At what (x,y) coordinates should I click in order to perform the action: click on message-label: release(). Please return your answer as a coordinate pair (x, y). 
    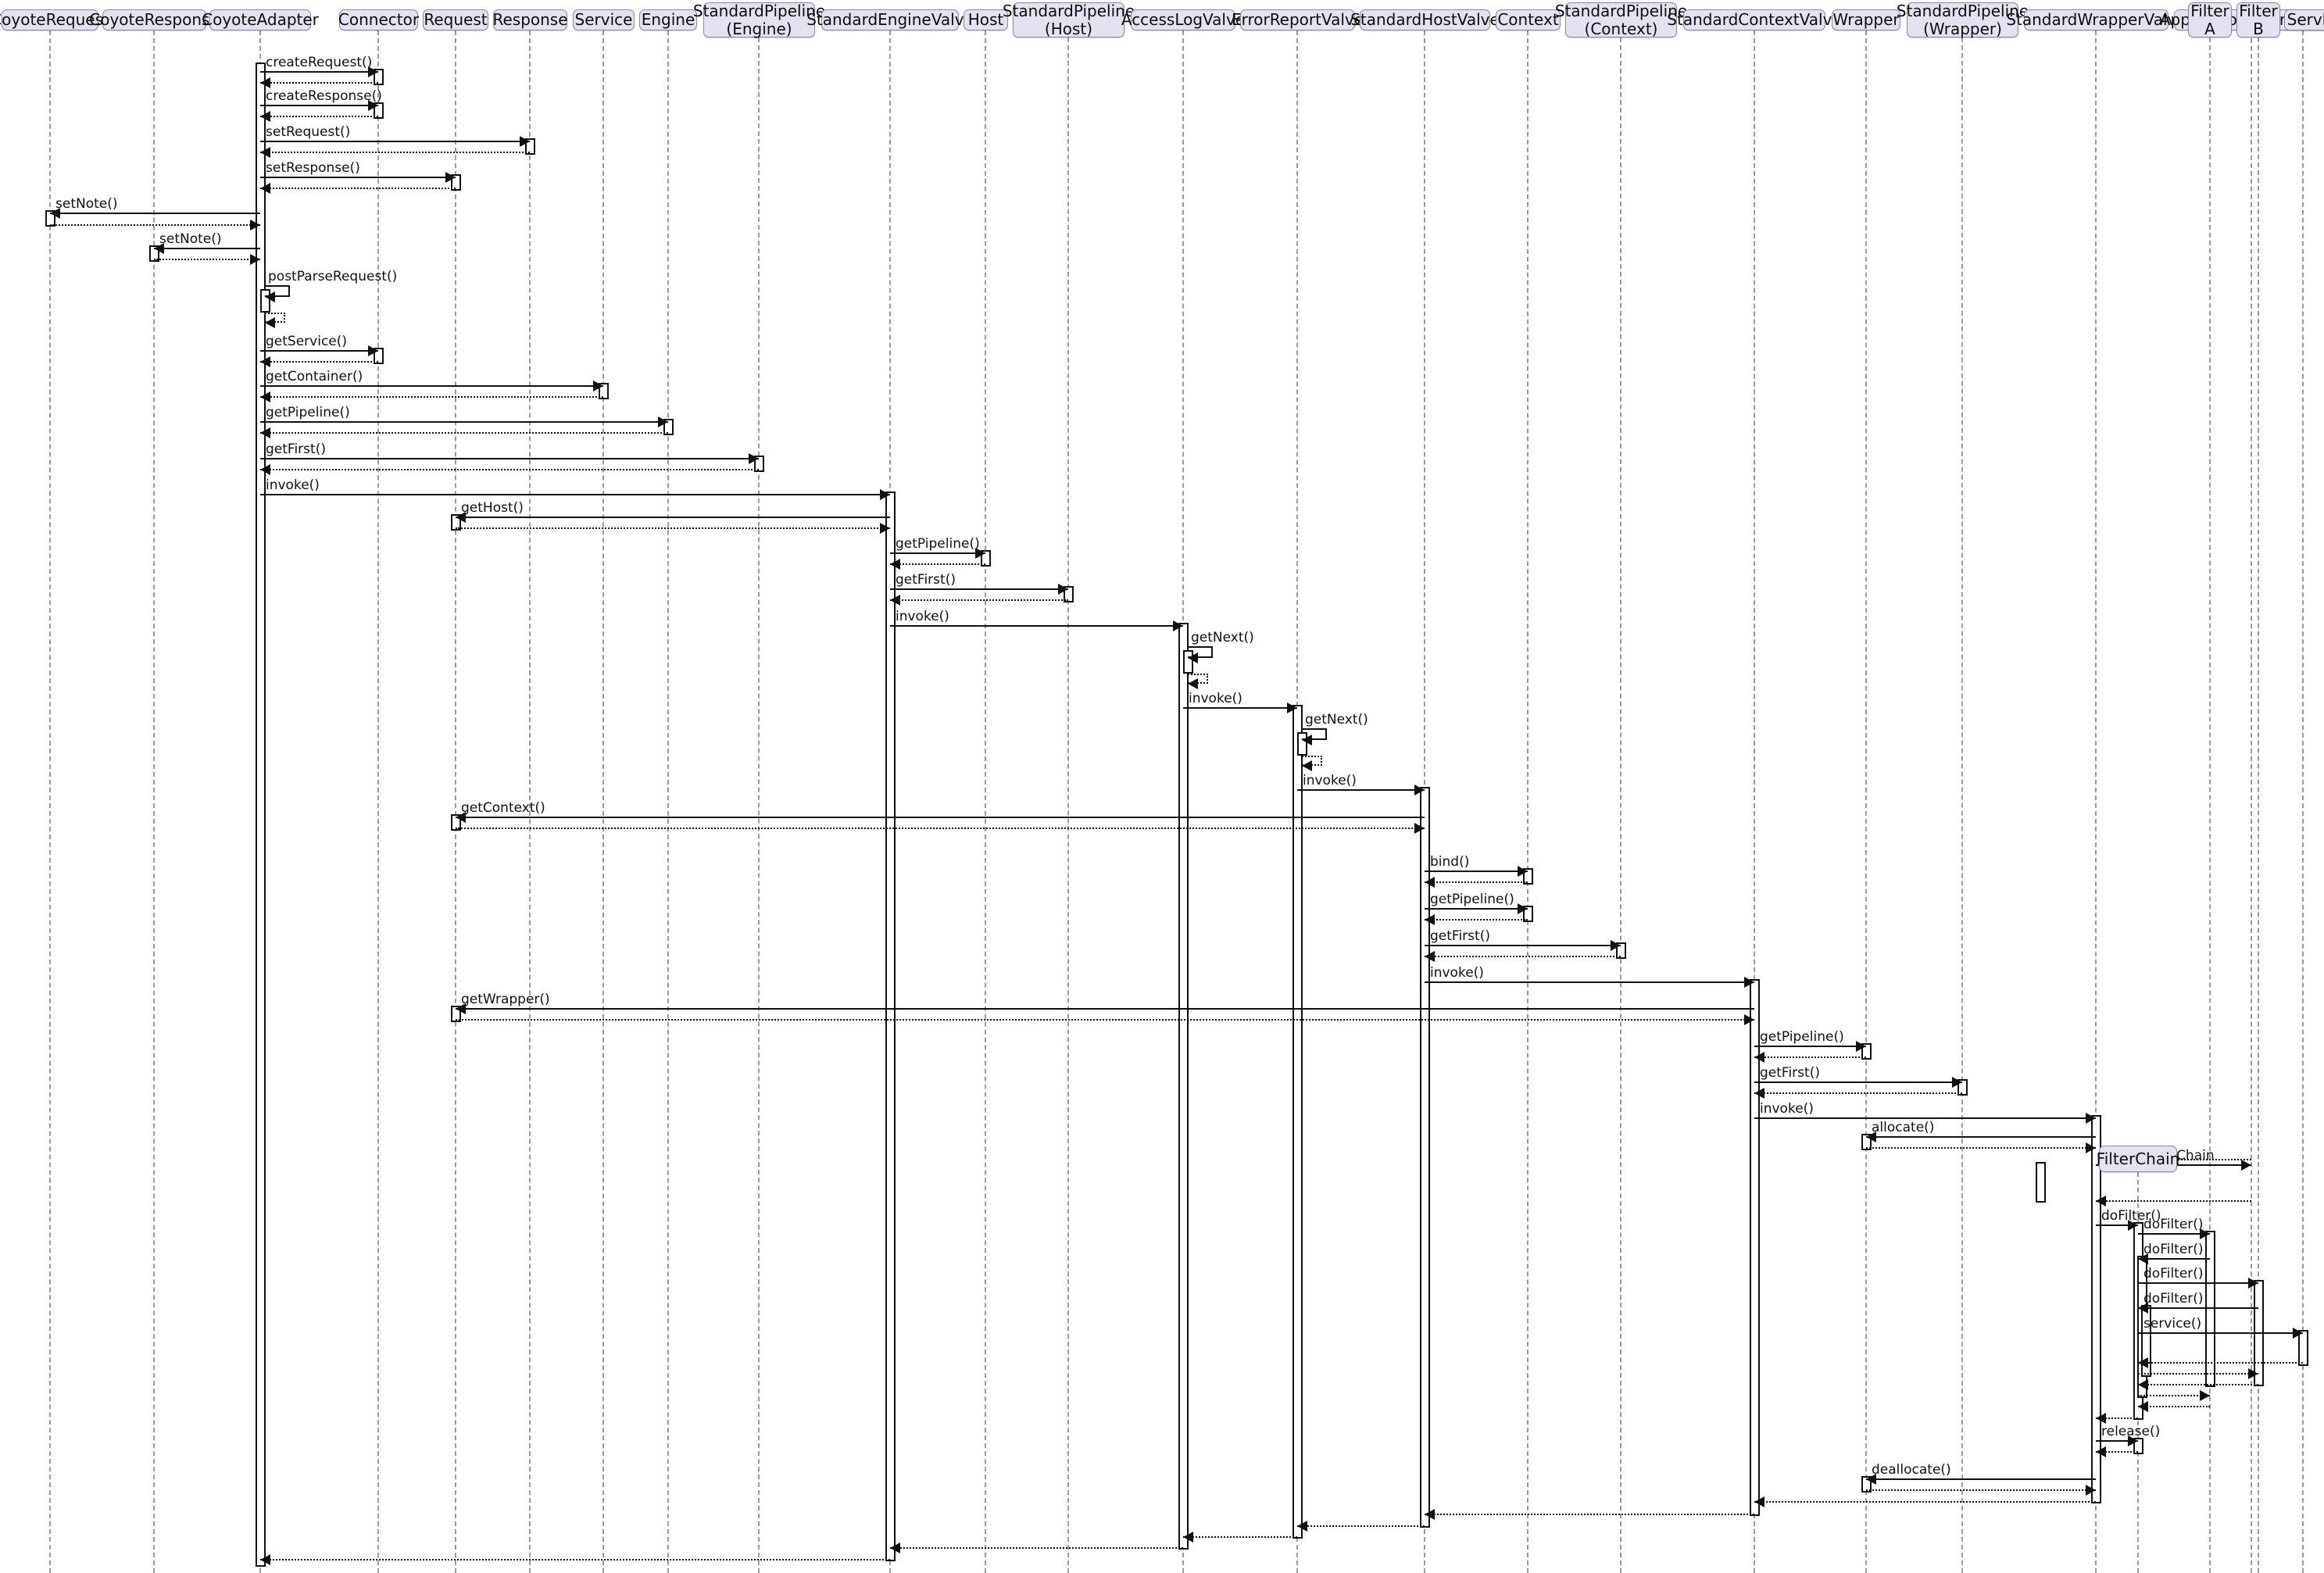
    Looking at the image, I should click on (2131, 1431).